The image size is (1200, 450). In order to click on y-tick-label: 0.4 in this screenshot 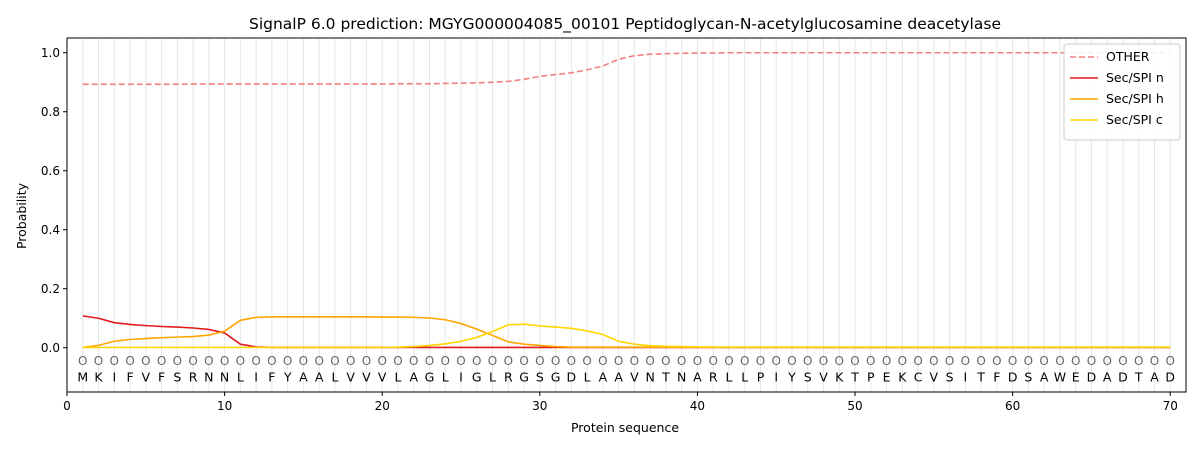, I will do `click(50, 230)`.